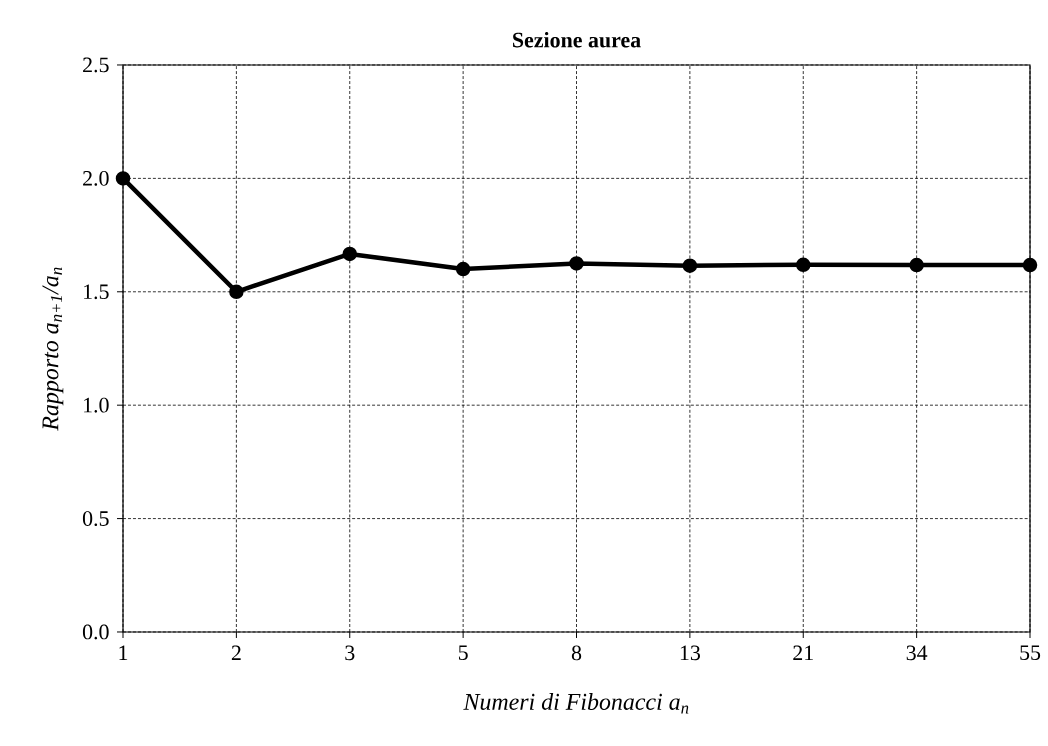  Describe the element at coordinates (917, 653) in the screenshot. I see `x-tick-label: 34` at that location.